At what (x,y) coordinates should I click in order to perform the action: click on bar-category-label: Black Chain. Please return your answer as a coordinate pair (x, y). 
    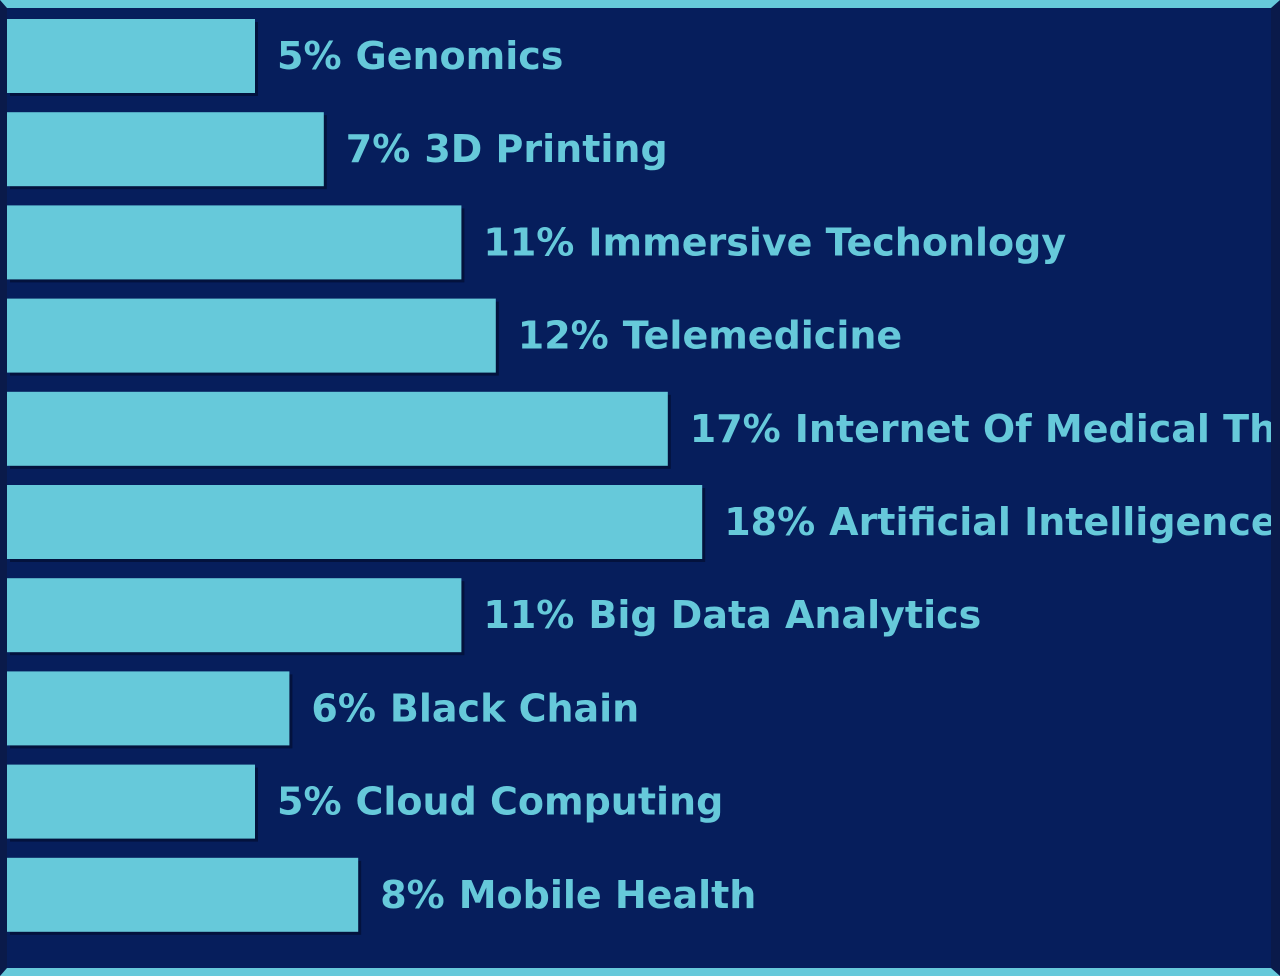
    Looking at the image, I should click on (514, 708).